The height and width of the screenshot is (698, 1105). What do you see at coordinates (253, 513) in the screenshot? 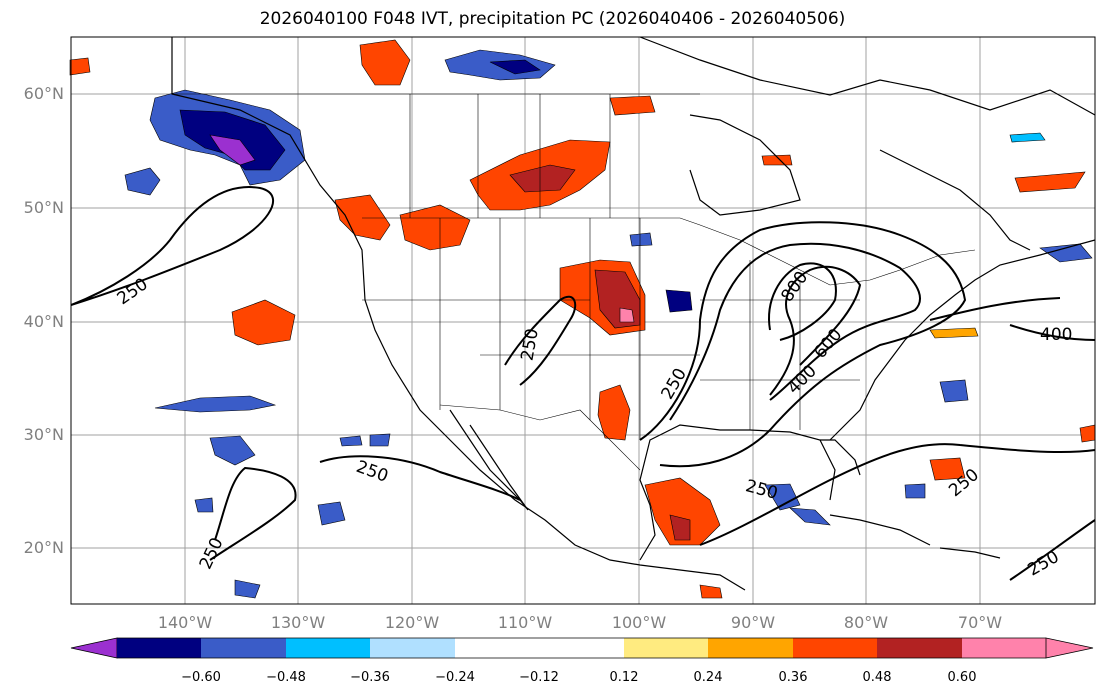
I see `ivt-contour-250-pacific-south` at bounding box center [253, 513].